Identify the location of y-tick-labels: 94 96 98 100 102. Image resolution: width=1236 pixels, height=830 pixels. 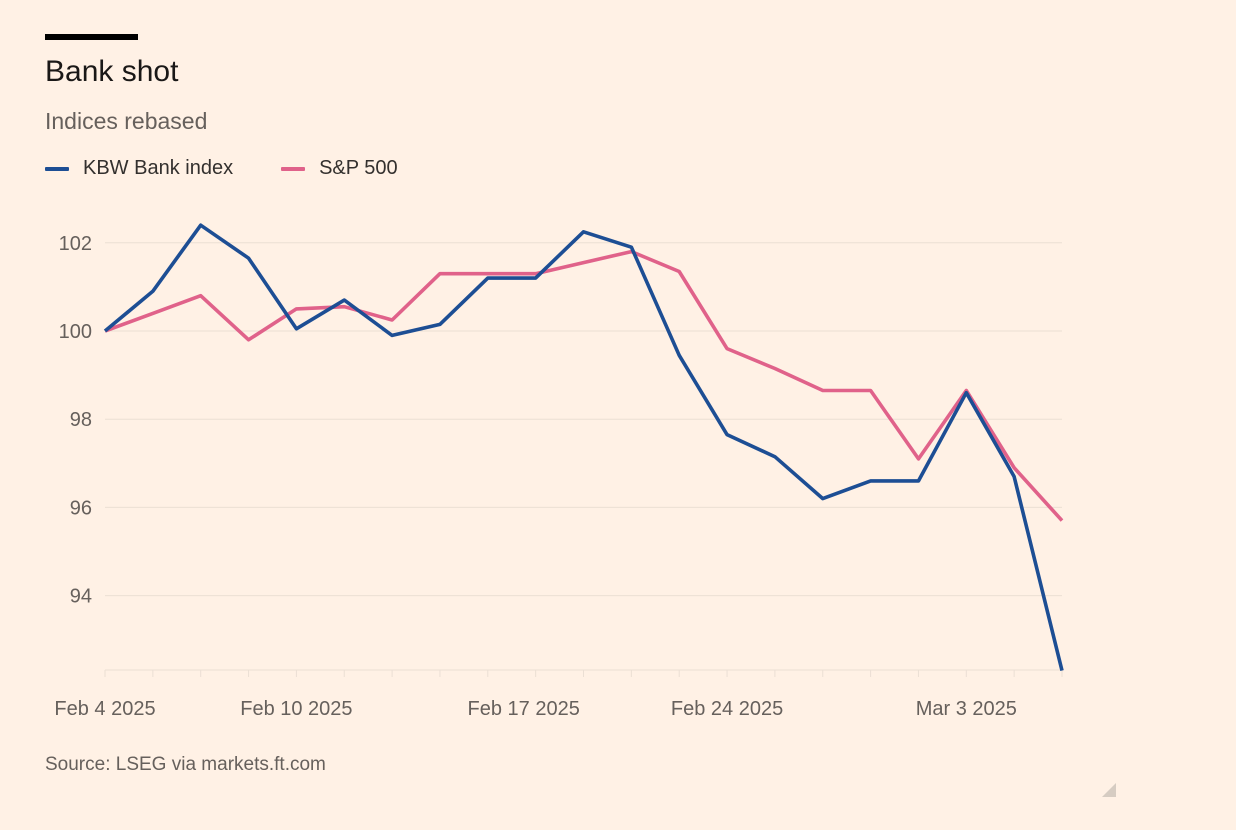
(75, 420).